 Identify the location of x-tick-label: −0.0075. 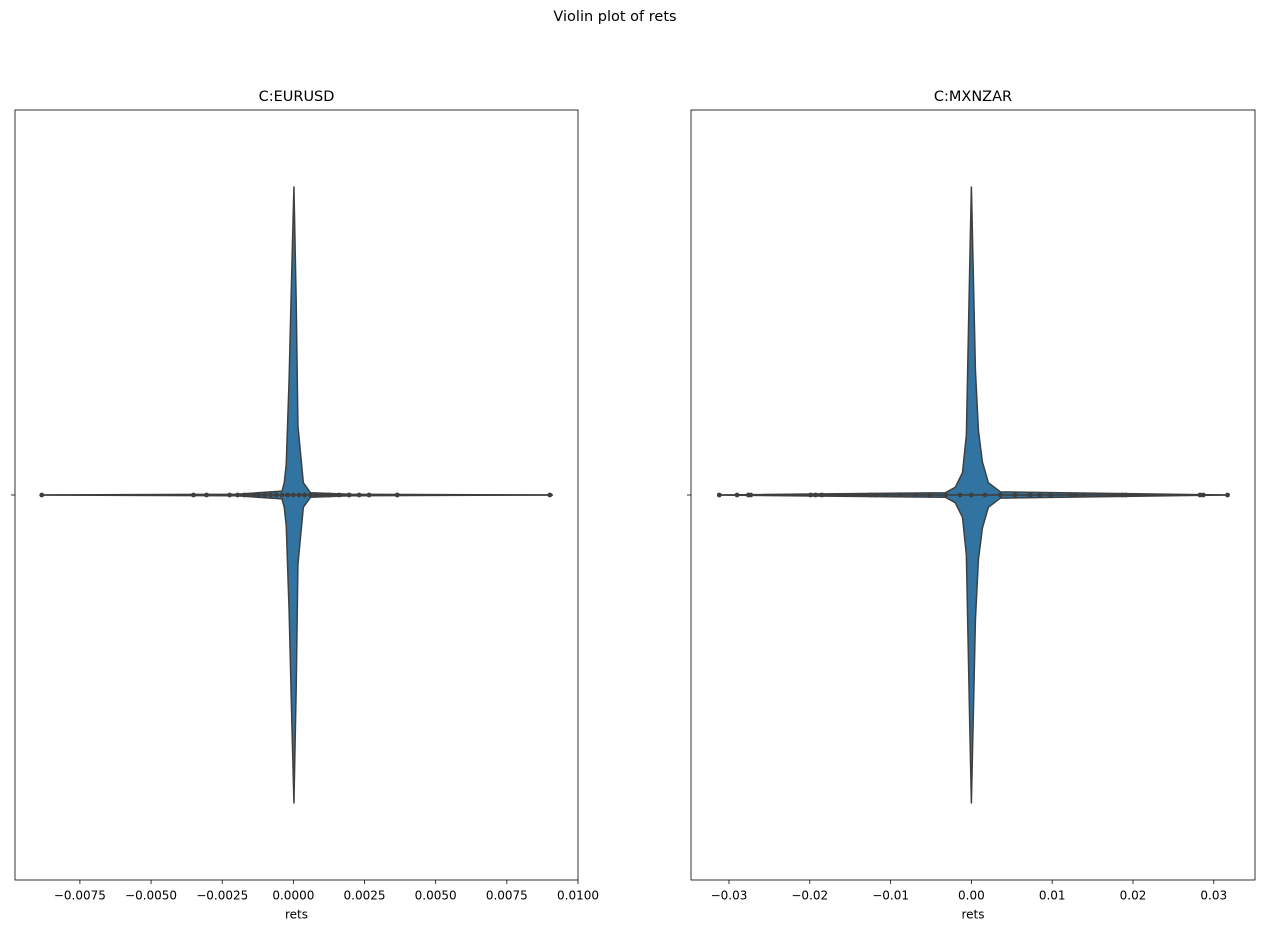
(80, 896).